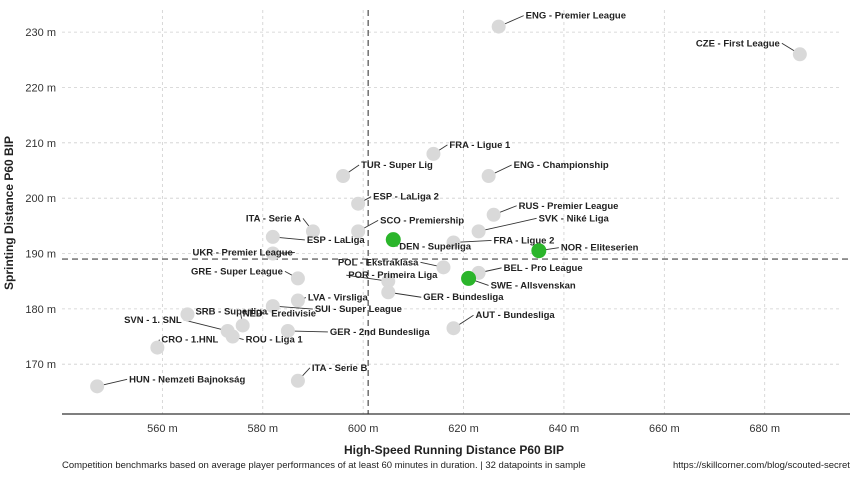 Image resolution: width=856 pixels, height=481 pixels. I want to click on point-label: HUN - Nemzeti Bajnokság, so click(187, 379).